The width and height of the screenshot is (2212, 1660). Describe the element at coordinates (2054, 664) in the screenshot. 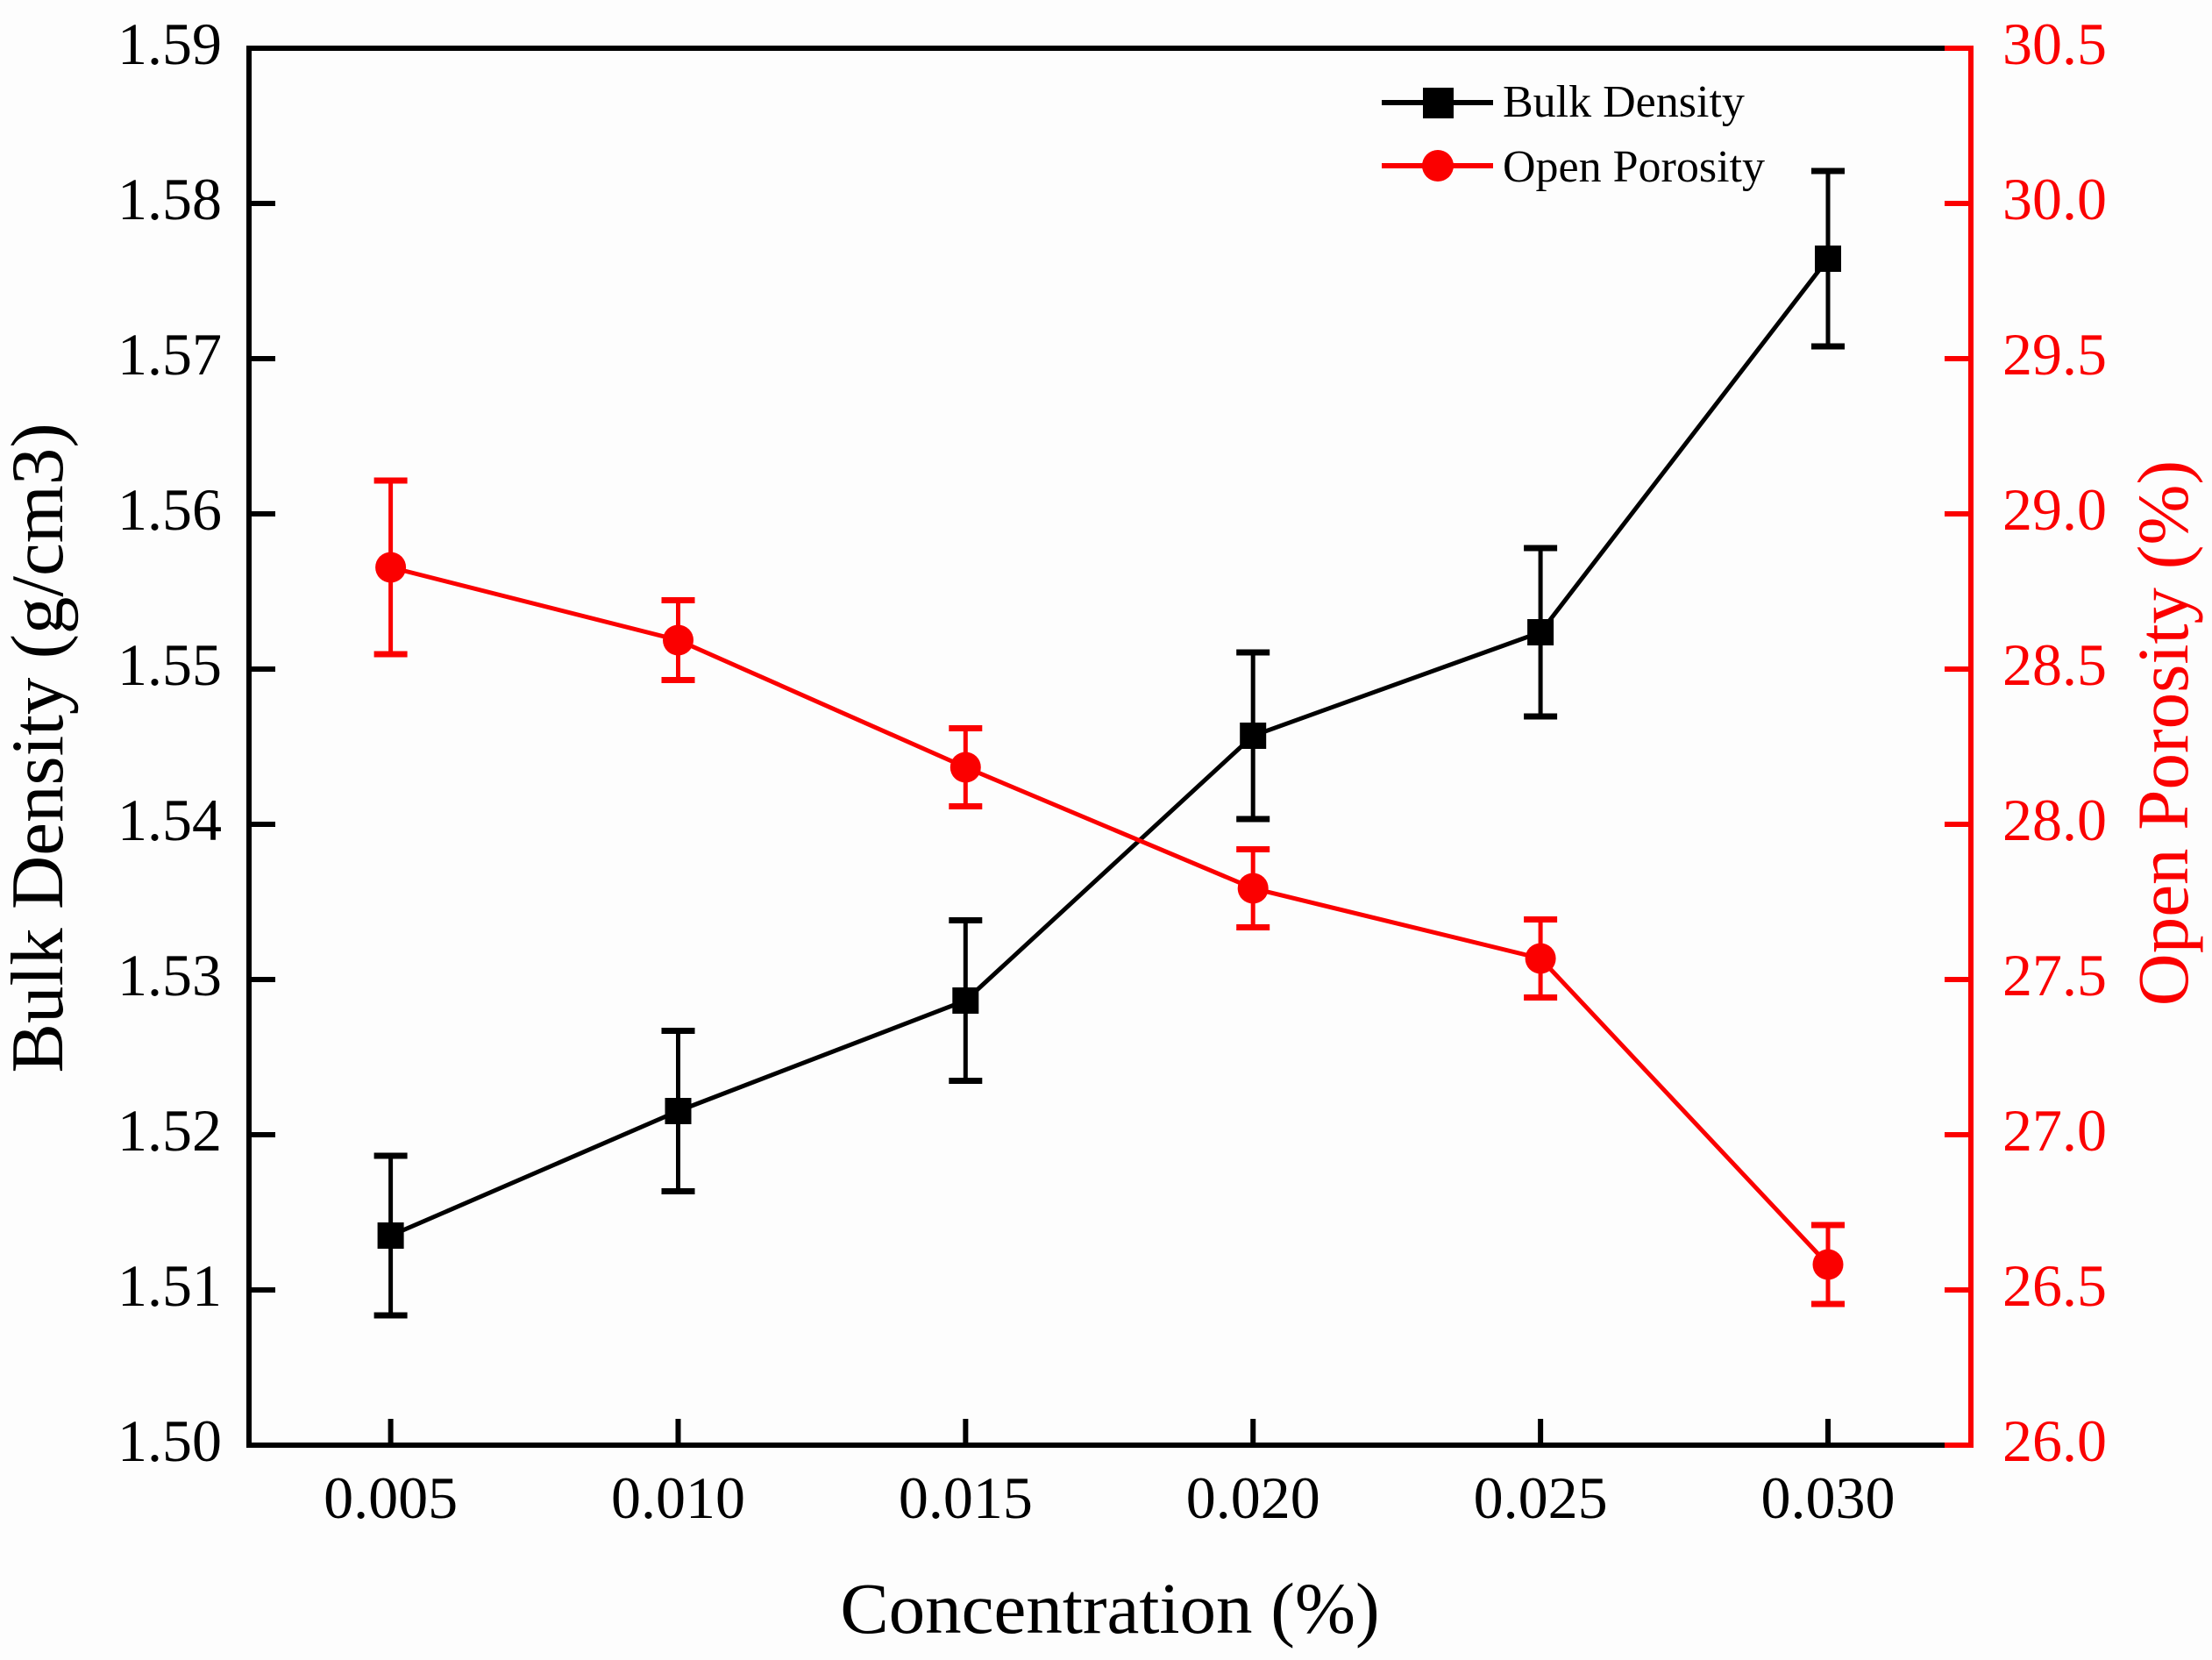

I see `svg-text: 28.5` at that location.